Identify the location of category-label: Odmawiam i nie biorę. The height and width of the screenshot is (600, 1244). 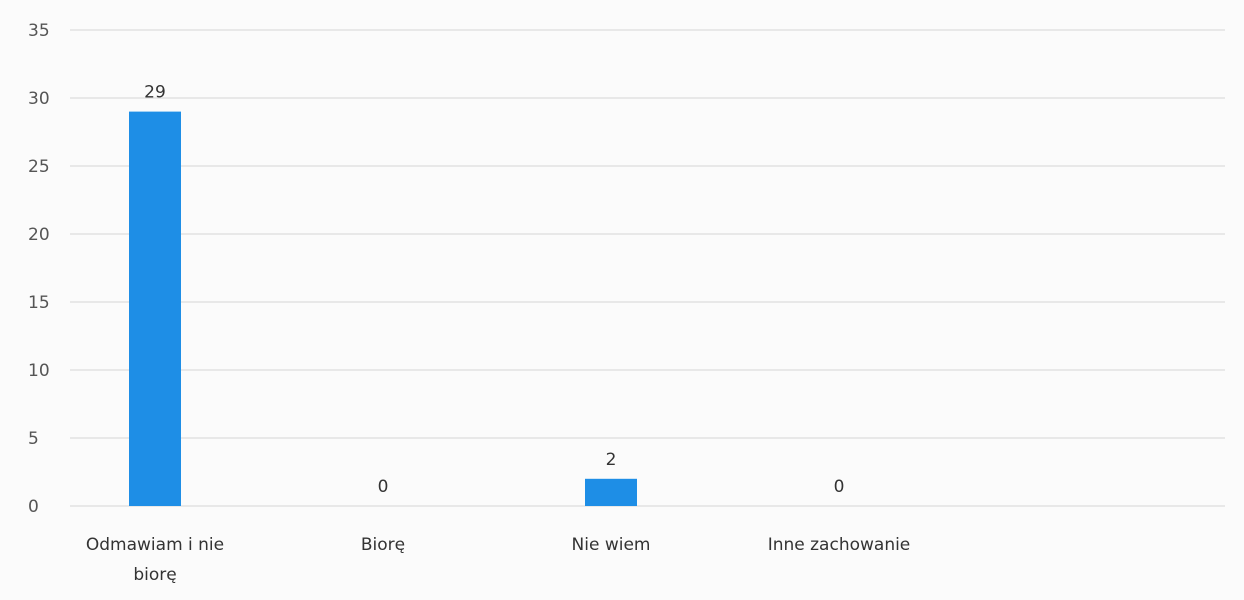
(155, 560).